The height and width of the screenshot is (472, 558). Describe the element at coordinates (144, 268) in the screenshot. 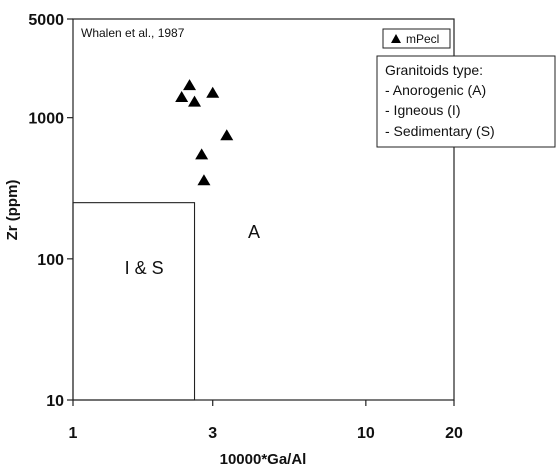

I see `field-label-i-s: I & S` at that location.